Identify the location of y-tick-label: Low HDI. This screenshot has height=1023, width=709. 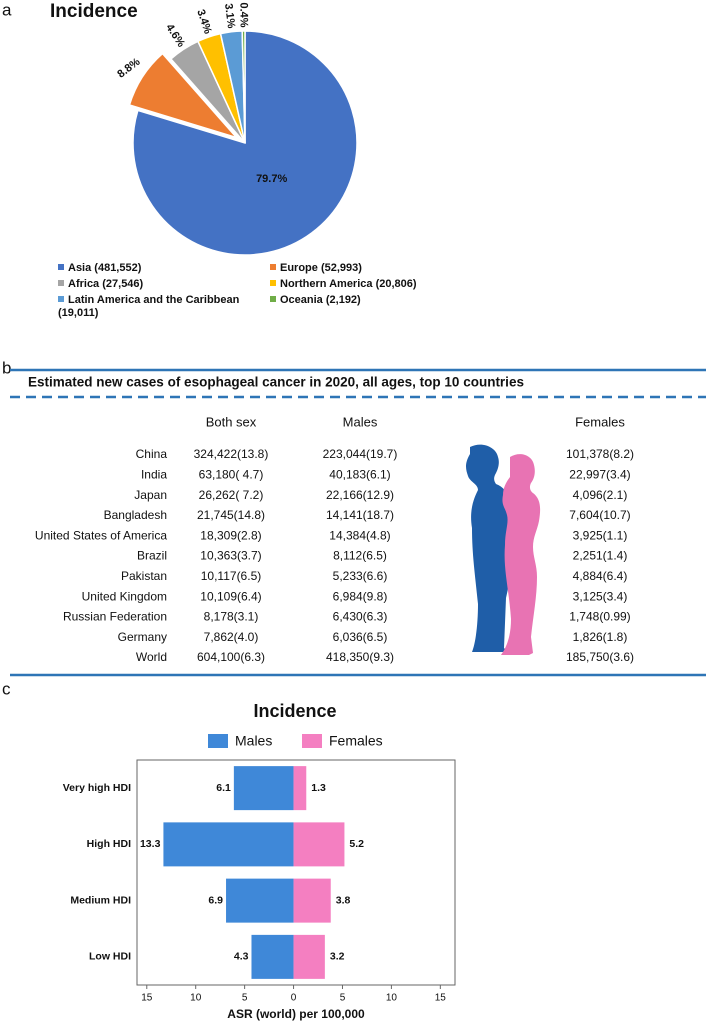
(110, 957).